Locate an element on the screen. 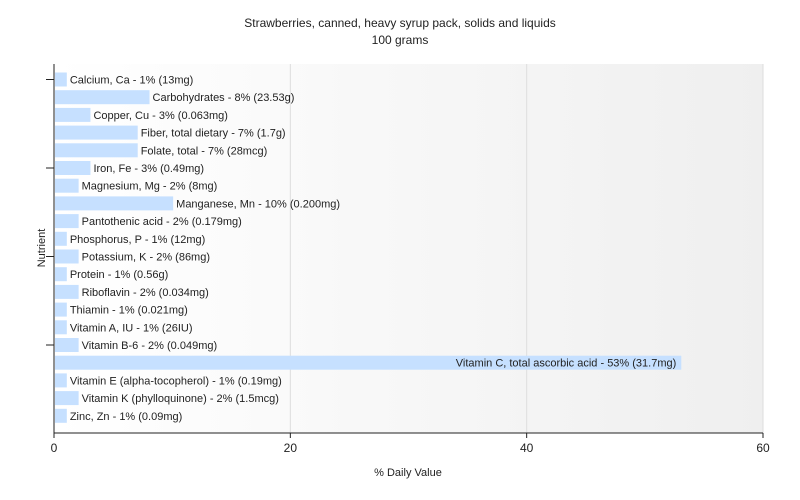 The width and height of the screenshot is (800, 500). data-label: Vitamin B-6 - 2% (0.049mg) is located at coordinates (150, 346).